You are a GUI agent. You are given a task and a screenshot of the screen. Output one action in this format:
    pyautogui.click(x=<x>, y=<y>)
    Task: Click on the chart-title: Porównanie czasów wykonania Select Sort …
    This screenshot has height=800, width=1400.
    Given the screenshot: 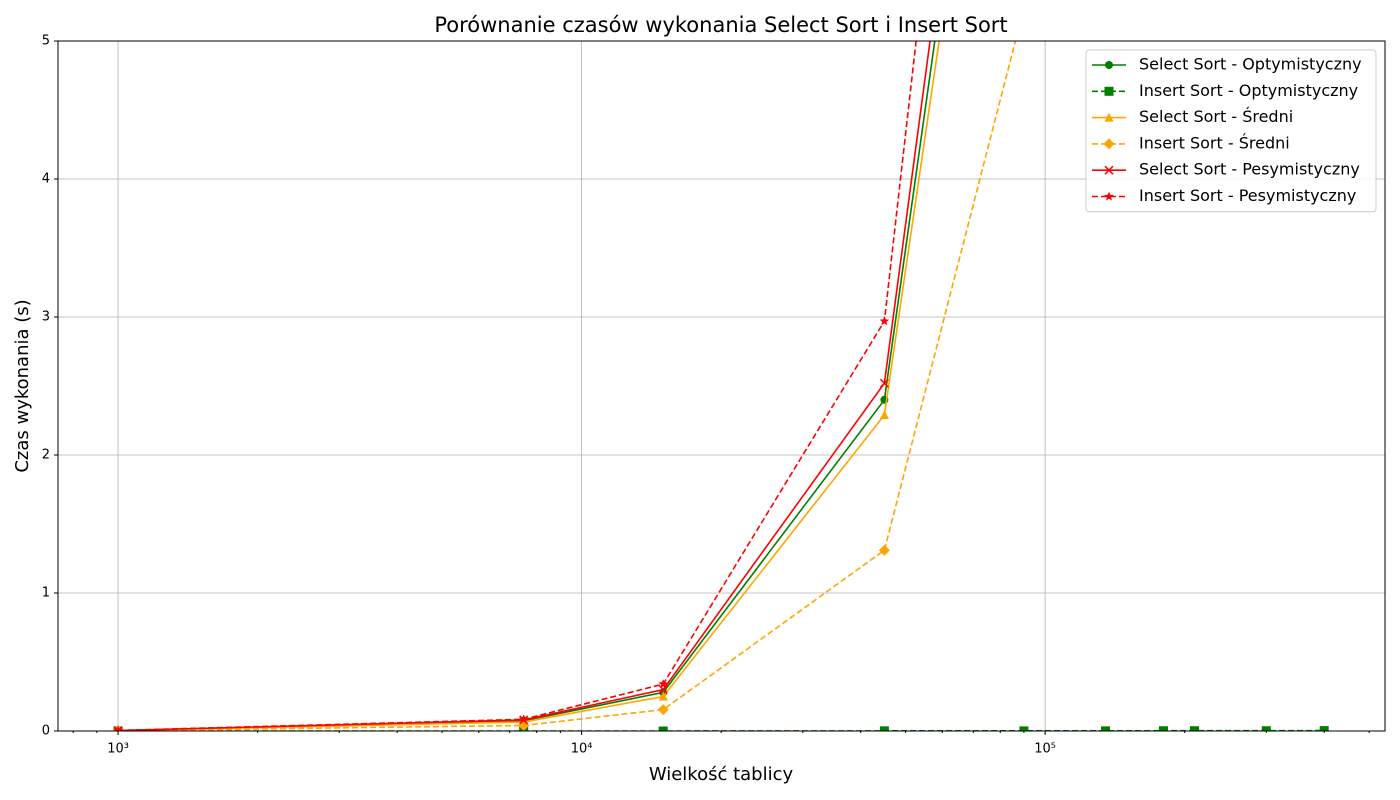 What is the action you would take?
    pyautogui.click(x=720, y=25)
    